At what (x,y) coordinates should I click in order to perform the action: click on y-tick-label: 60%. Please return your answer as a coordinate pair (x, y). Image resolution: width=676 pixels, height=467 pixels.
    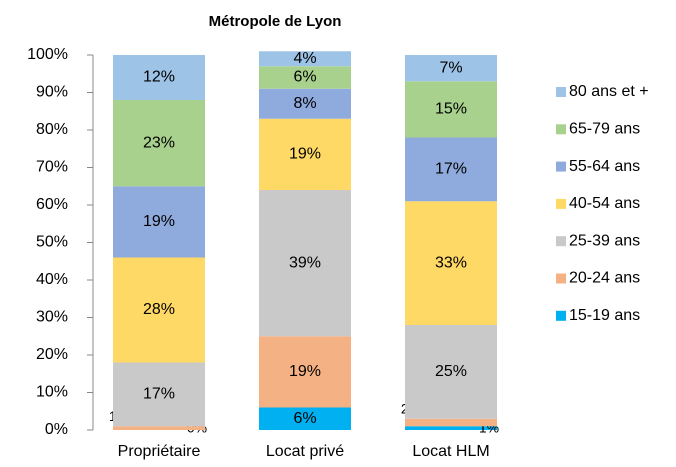
    Looking at the image, I should click on (52, 204).